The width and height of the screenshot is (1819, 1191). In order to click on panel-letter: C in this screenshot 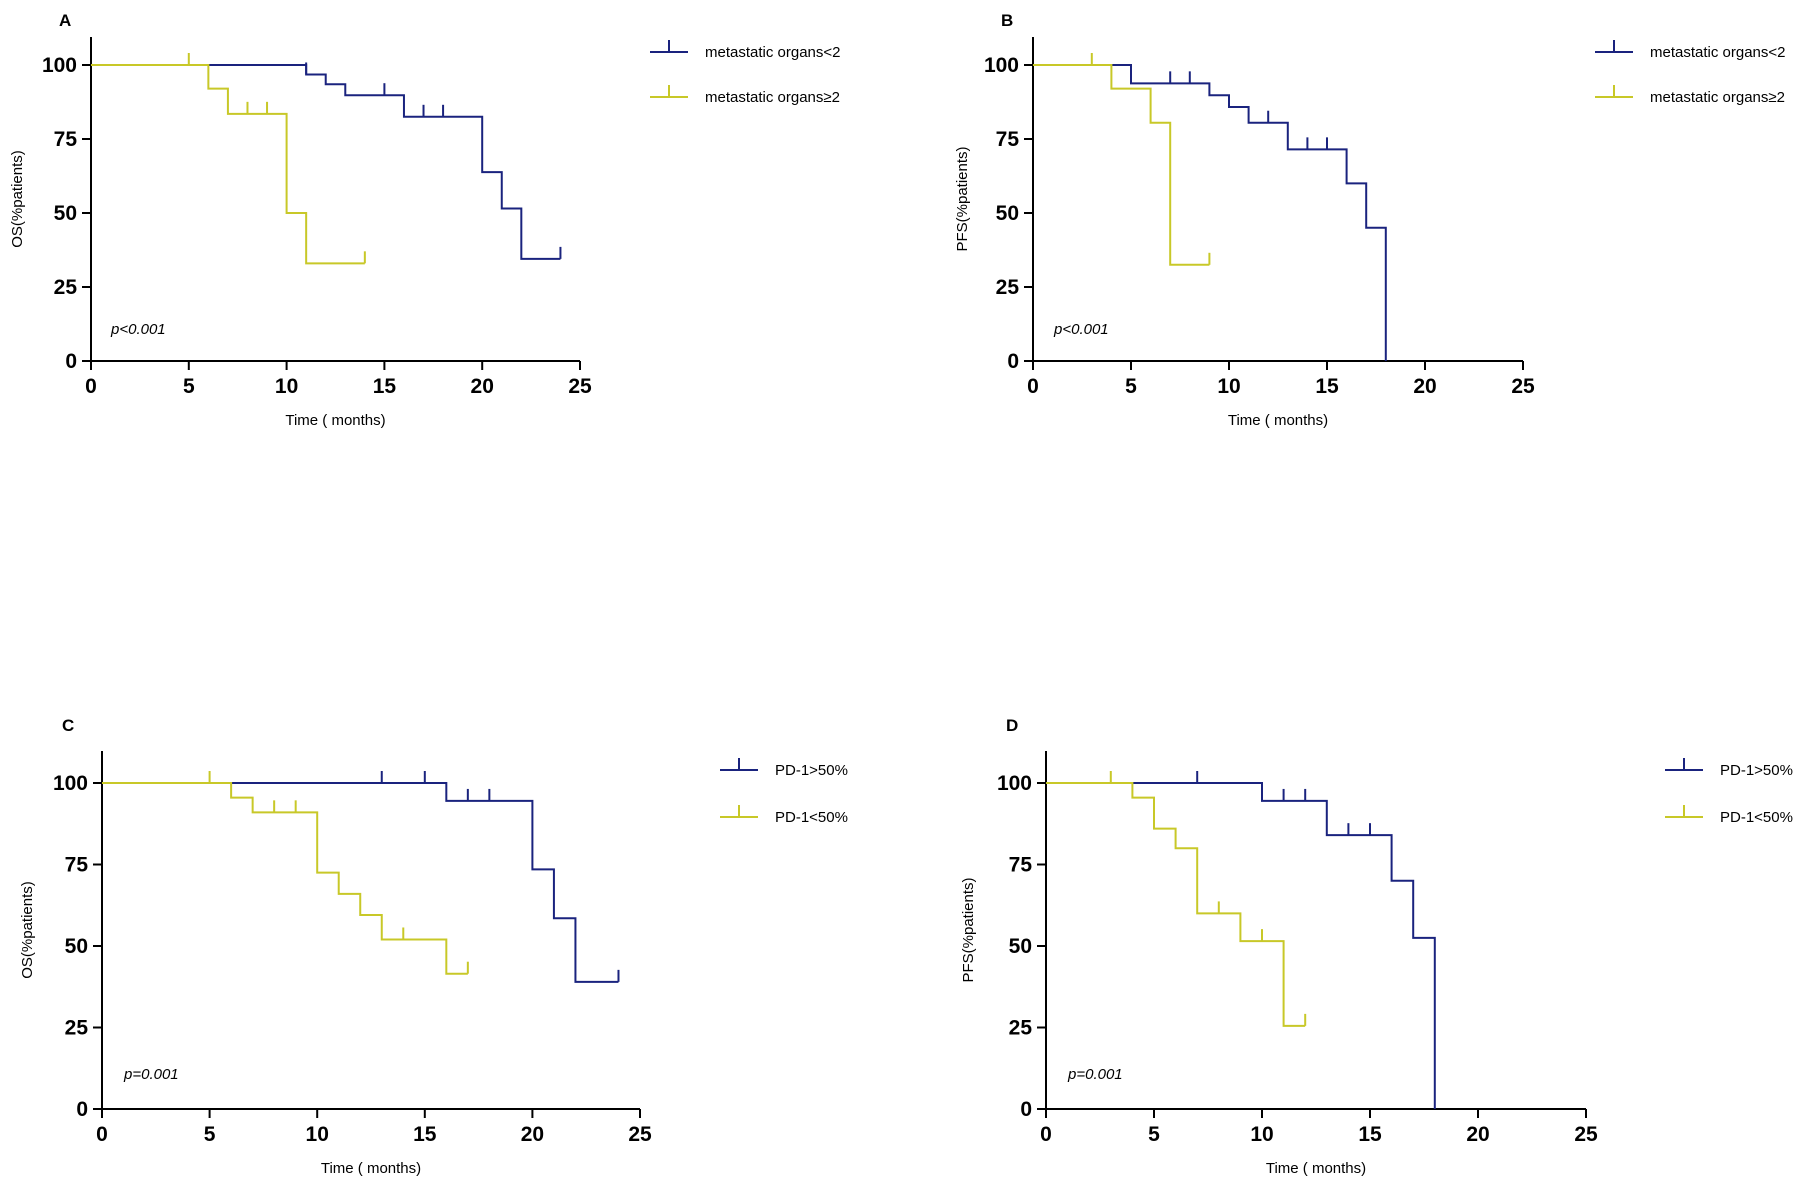, I will do `click(68, 725)`.